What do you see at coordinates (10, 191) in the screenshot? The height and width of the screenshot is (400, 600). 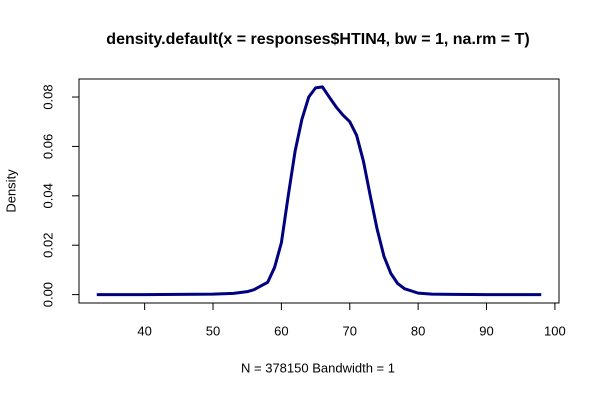 I see `y-axis-label: Density` at bounding box center [10, 191].